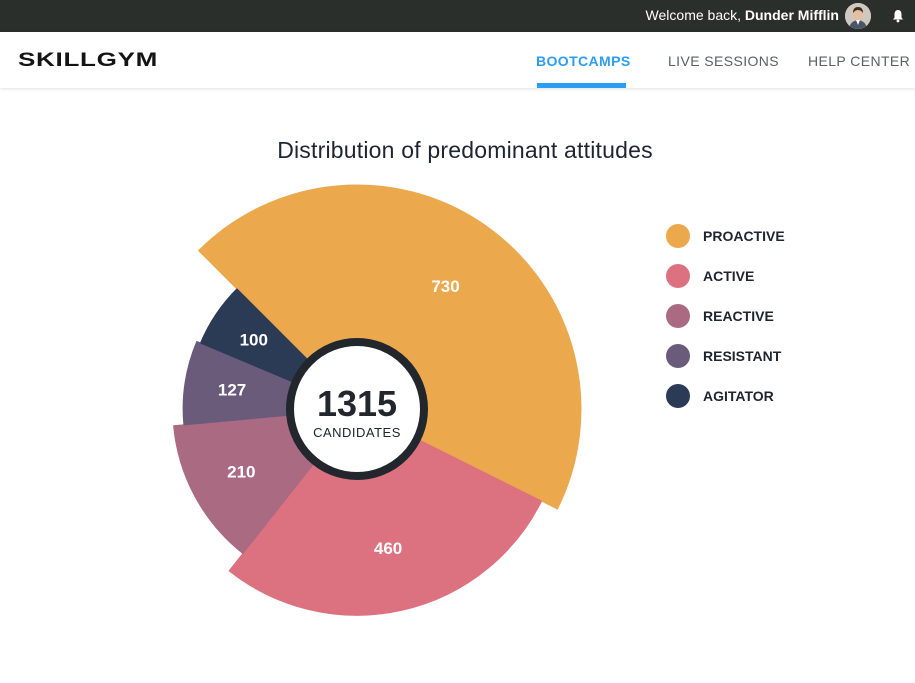 This screenshot has width=915, height=683. What do you see at coordinates (742, 356) in the screenshot?
I see `legend-label: RESISTANT` at bounding box center [742, 356].